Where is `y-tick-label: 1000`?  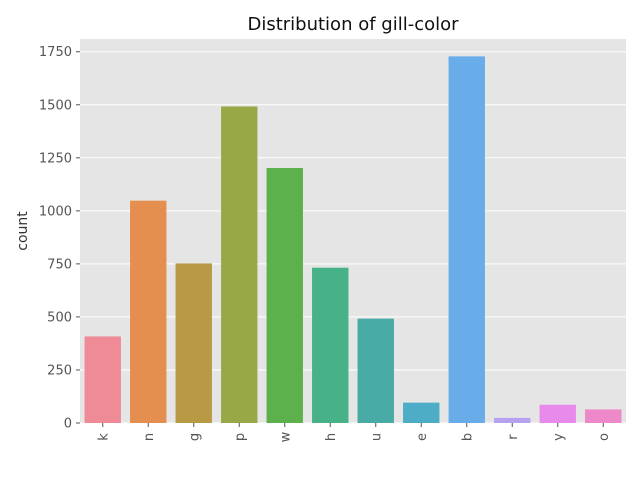
y-tick-label: 1000 is located at coordinates (55, 211).